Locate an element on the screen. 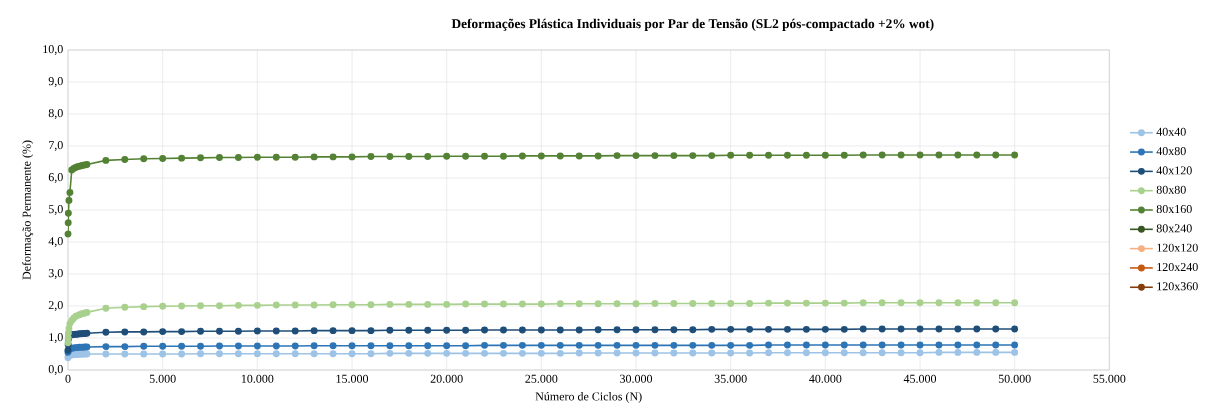  chart-title: Deformações Plástica Individuais por Par de Tensão (SL2 pós-compactado +2% wot) is located at coordinates (692, 24).